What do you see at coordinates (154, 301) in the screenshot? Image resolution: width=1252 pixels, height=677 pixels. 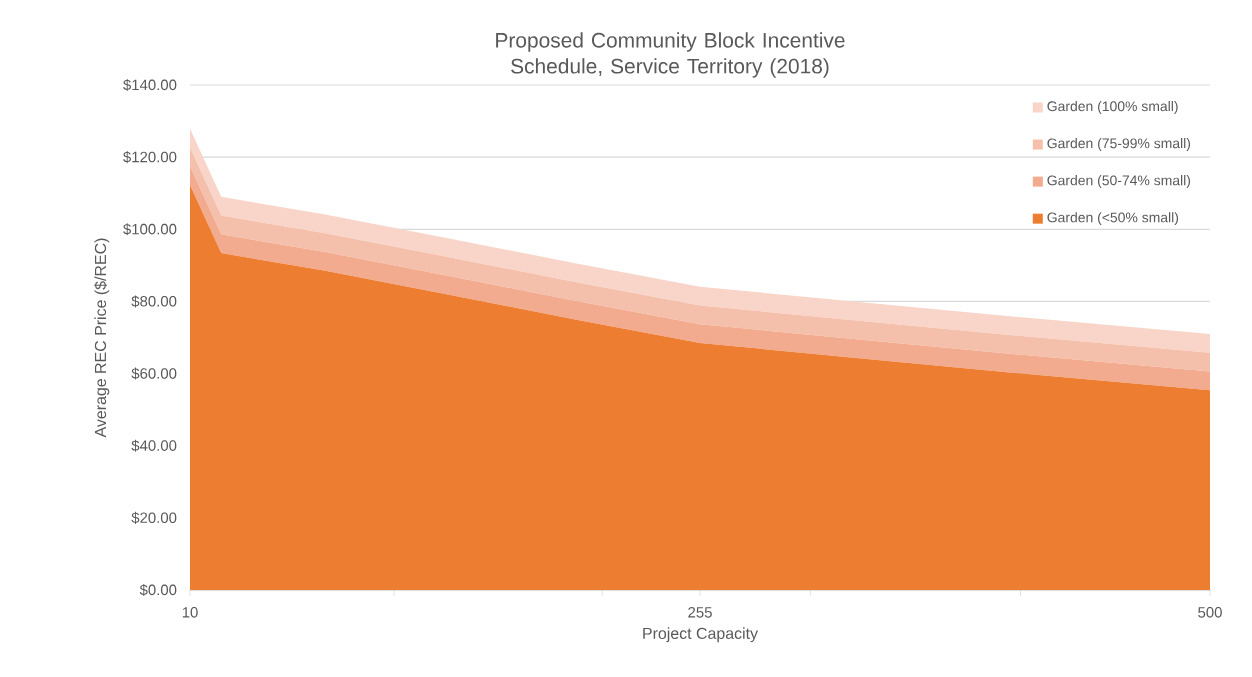 I see `y-tick-label: $80.00` at bounding box center [154, 301].